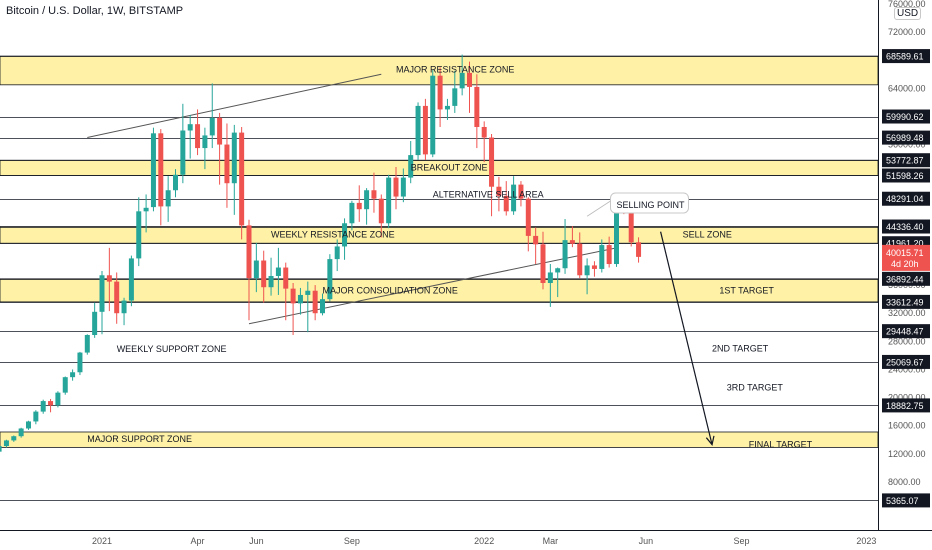 The width and height of the screenshot is (932, 550). I want to click on current-price-label: 40015.71, so click(905, 253).